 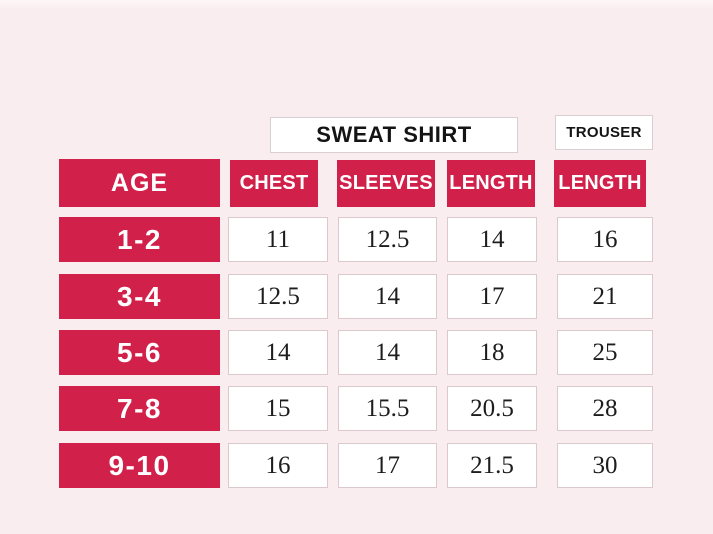 What do you see at coordinates (387, 465) in the screenshot?
I see `value-cell-sleeves: 17` at bounding box center [387, 465].